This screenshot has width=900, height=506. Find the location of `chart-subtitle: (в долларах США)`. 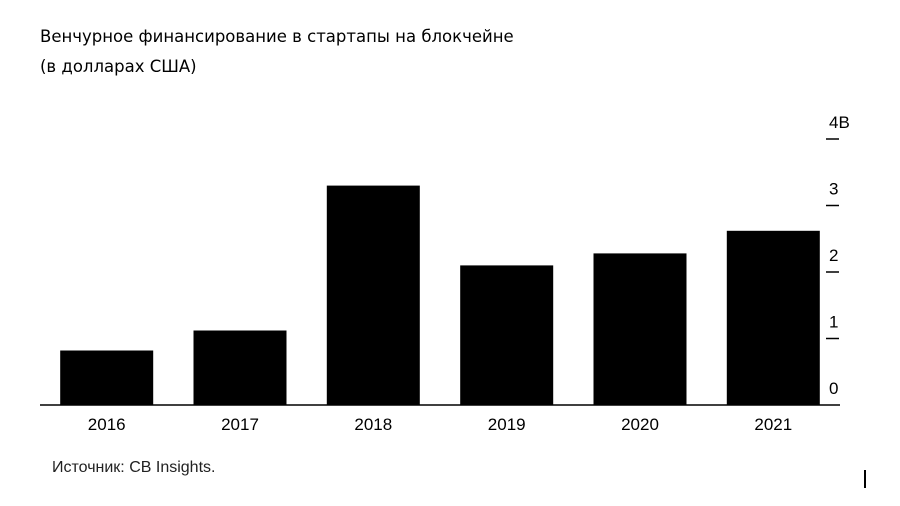

chart-subtitle: (в долларах США) is located at coordinates (118, 66).